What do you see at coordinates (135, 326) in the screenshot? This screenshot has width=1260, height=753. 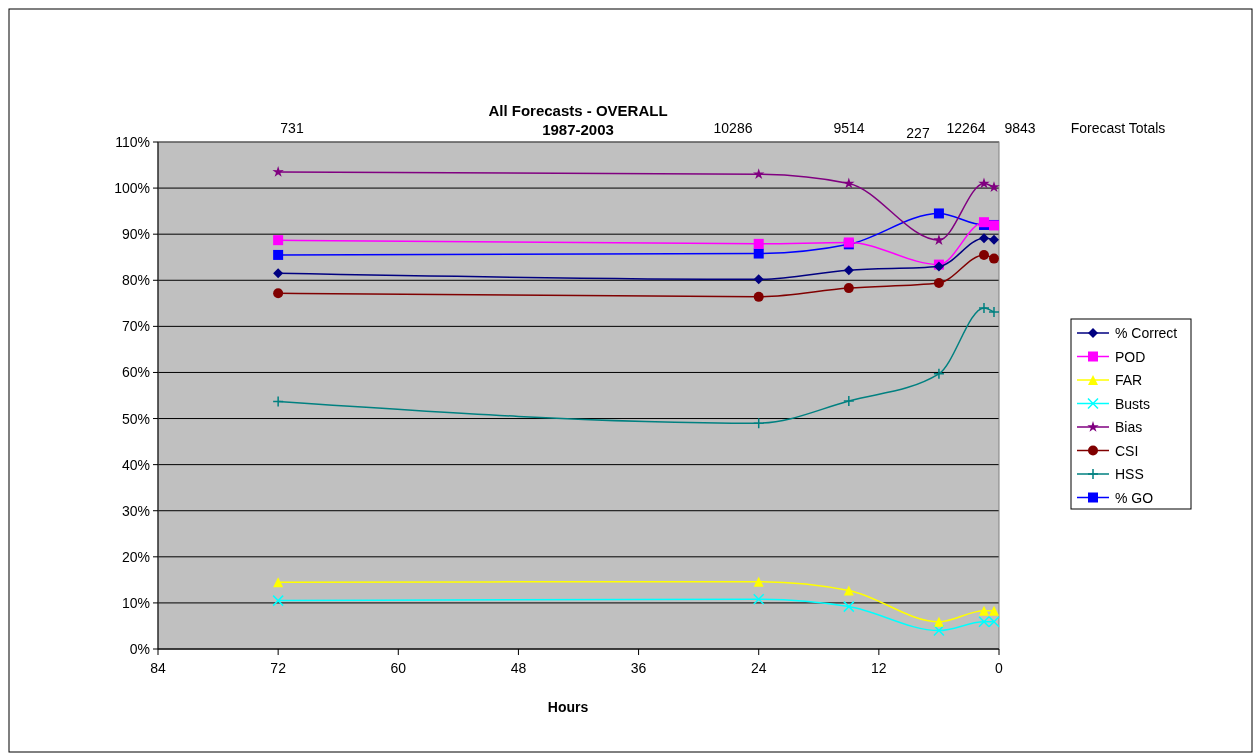 I see `y-tick-label: 70%` at bounding box center [135, 326].